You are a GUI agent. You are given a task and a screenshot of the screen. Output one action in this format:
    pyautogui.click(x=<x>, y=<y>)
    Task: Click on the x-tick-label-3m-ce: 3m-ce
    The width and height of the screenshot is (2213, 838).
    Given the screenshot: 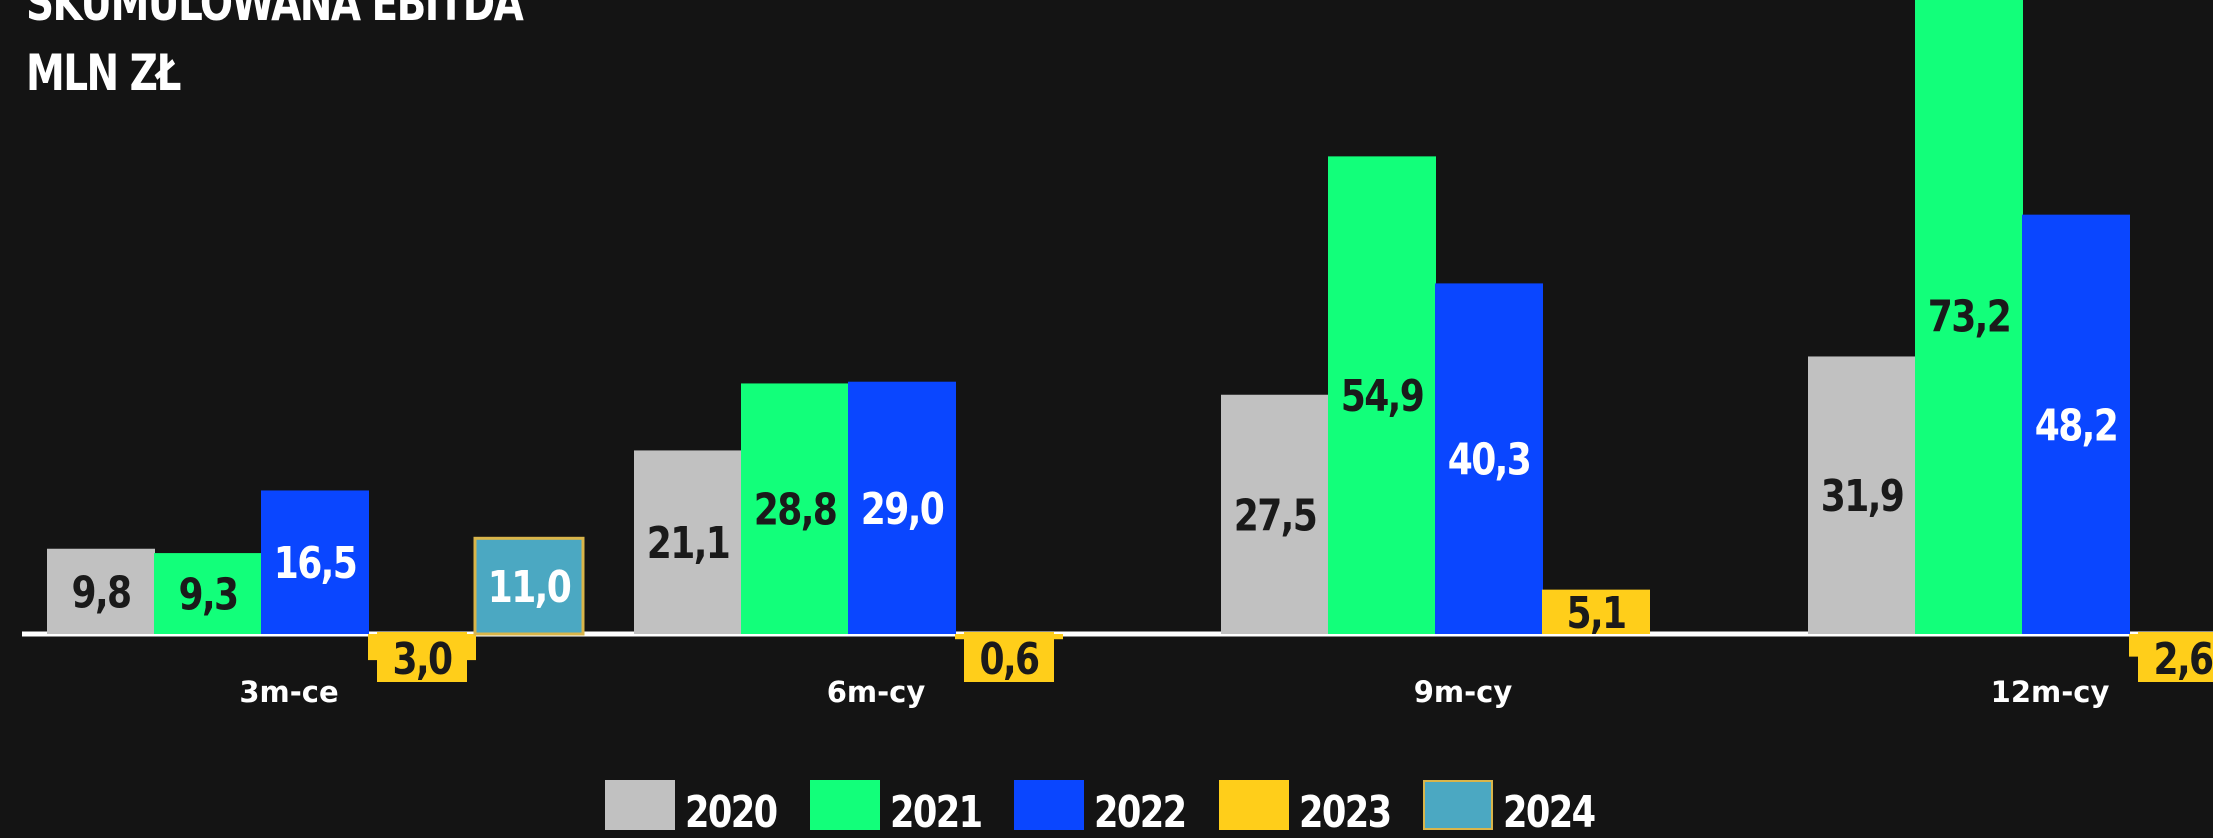 What is the action you would take?
    pyautogui.click(x=288, y=692)
    